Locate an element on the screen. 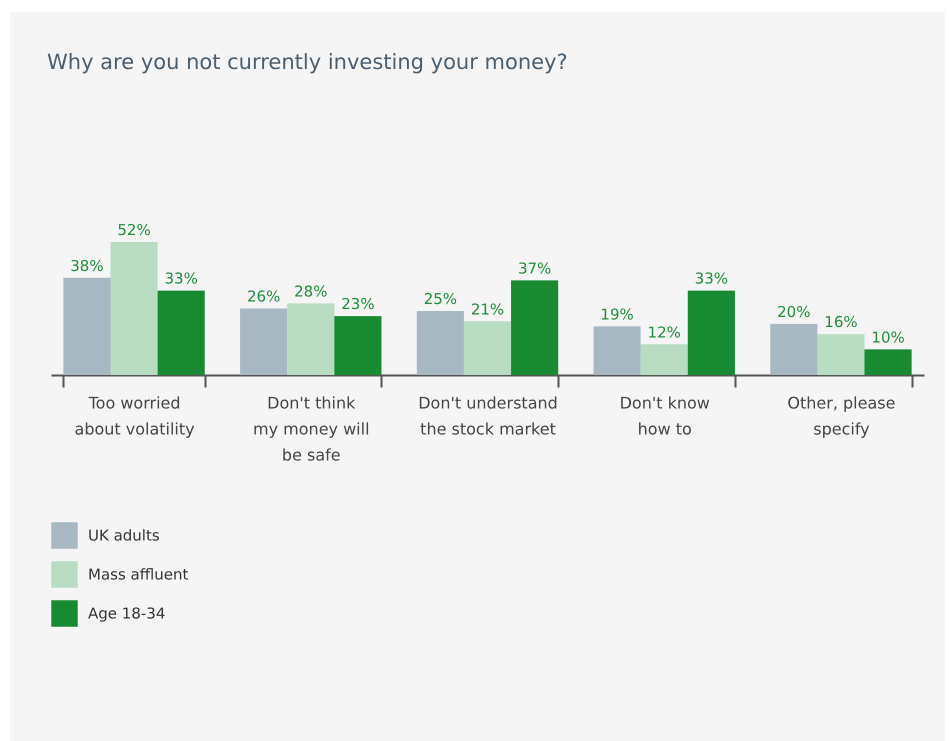  x-tick-label: Other, please specify is located at coordinates (841, 416).